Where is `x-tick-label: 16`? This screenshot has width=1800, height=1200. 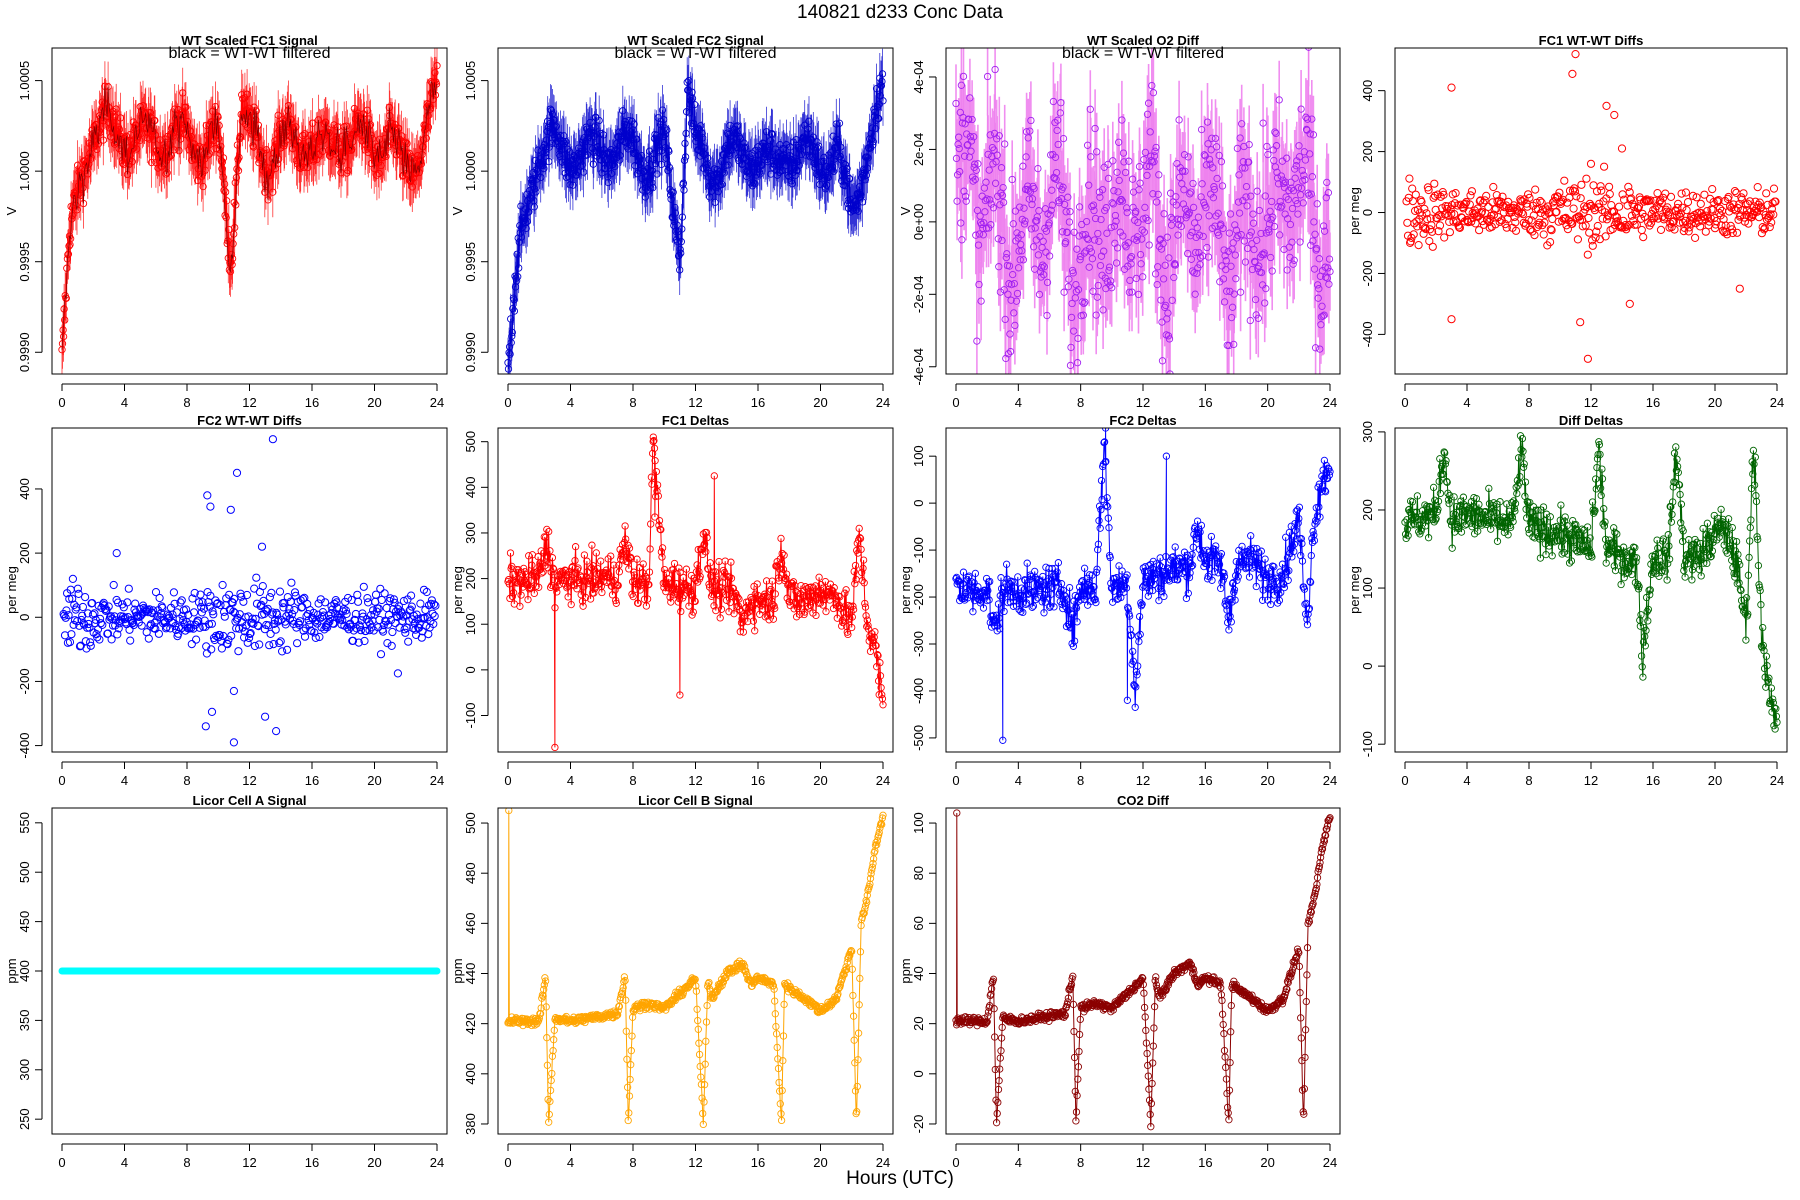
x-tick-label: 16 is located at coordinates (1653, 402).